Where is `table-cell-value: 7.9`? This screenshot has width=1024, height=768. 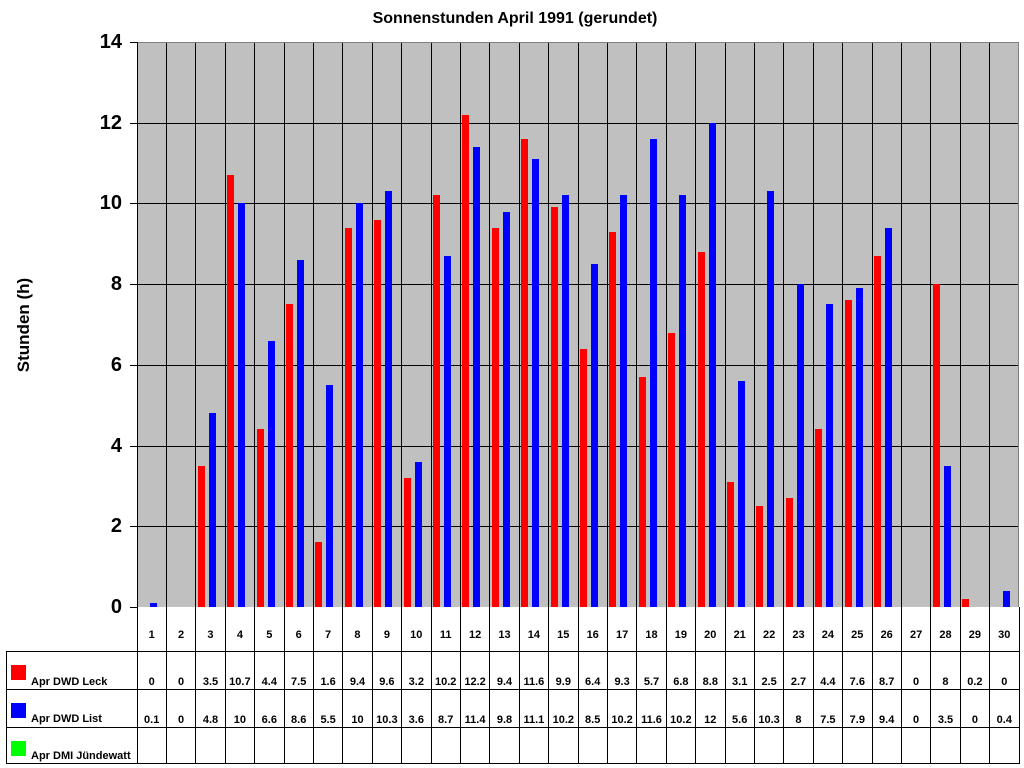 table-cell-value: 7.9 is located at coordinates (857, 720).